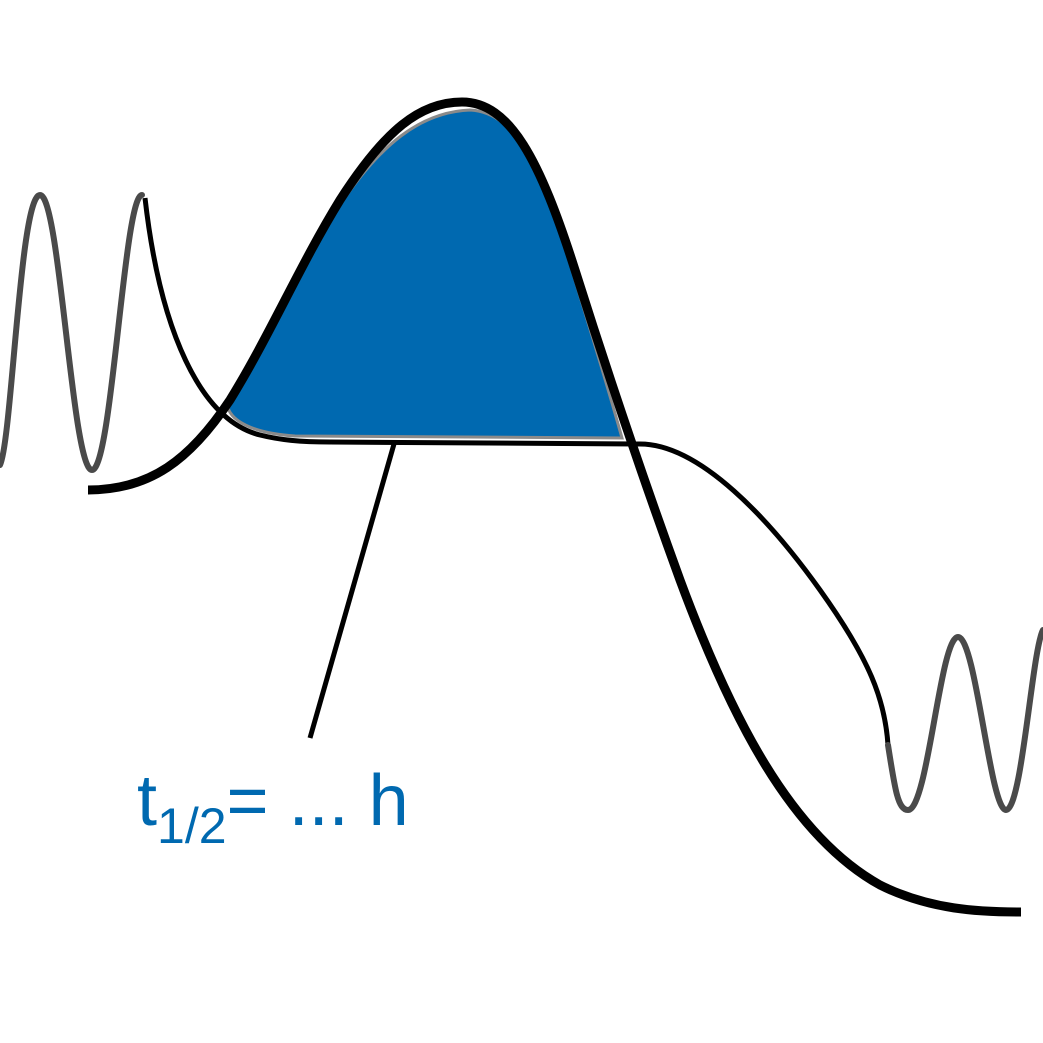  What do you see at coordinates (391, 322) in the screenshot?
I see `left-decay-curve` at bounding box center [391, 322].